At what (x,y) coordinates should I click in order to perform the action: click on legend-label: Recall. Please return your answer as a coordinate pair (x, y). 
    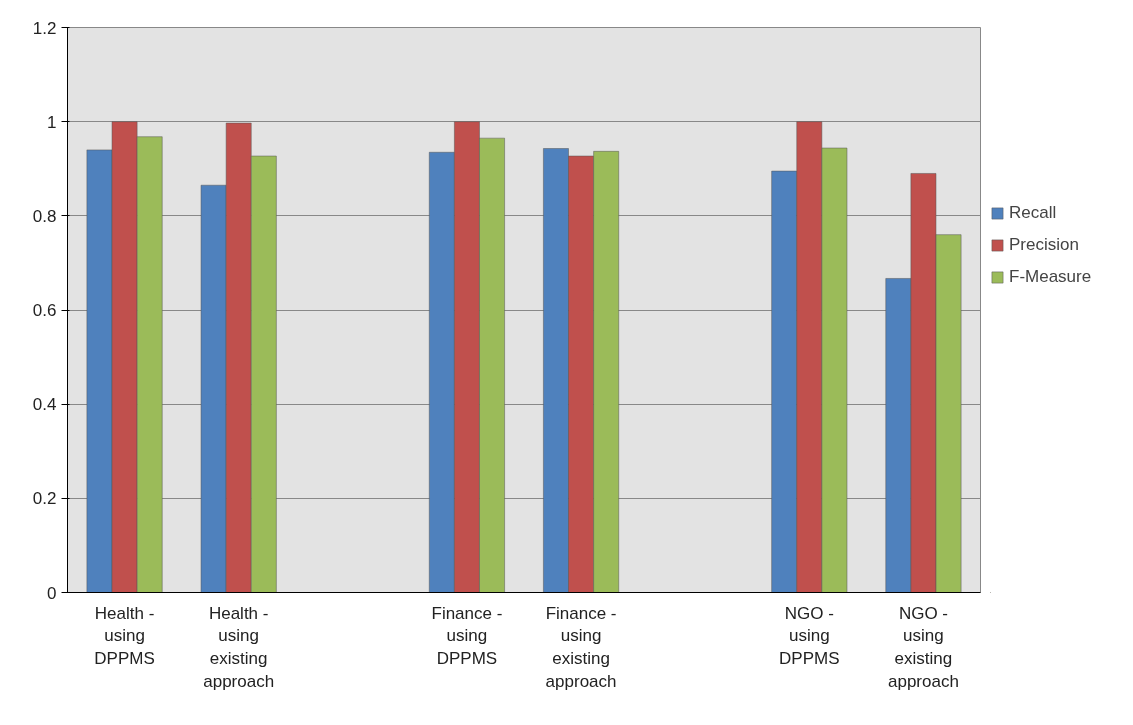
    Looking at the image, I should click on (1033, 213).